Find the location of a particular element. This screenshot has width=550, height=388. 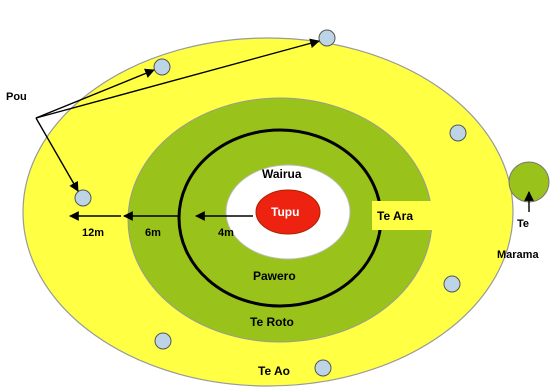

distance-6m-label: 6m is located at coordinates (153, 233).